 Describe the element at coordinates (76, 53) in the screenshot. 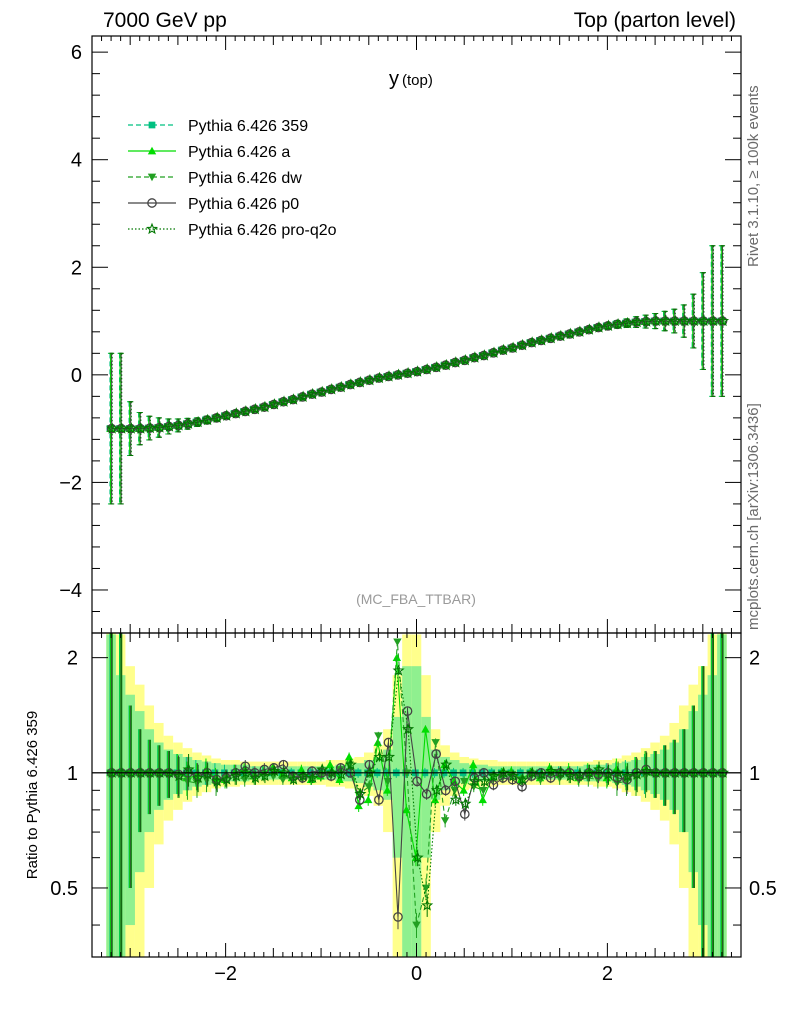

I see `y-tick-label: 6` at that location.